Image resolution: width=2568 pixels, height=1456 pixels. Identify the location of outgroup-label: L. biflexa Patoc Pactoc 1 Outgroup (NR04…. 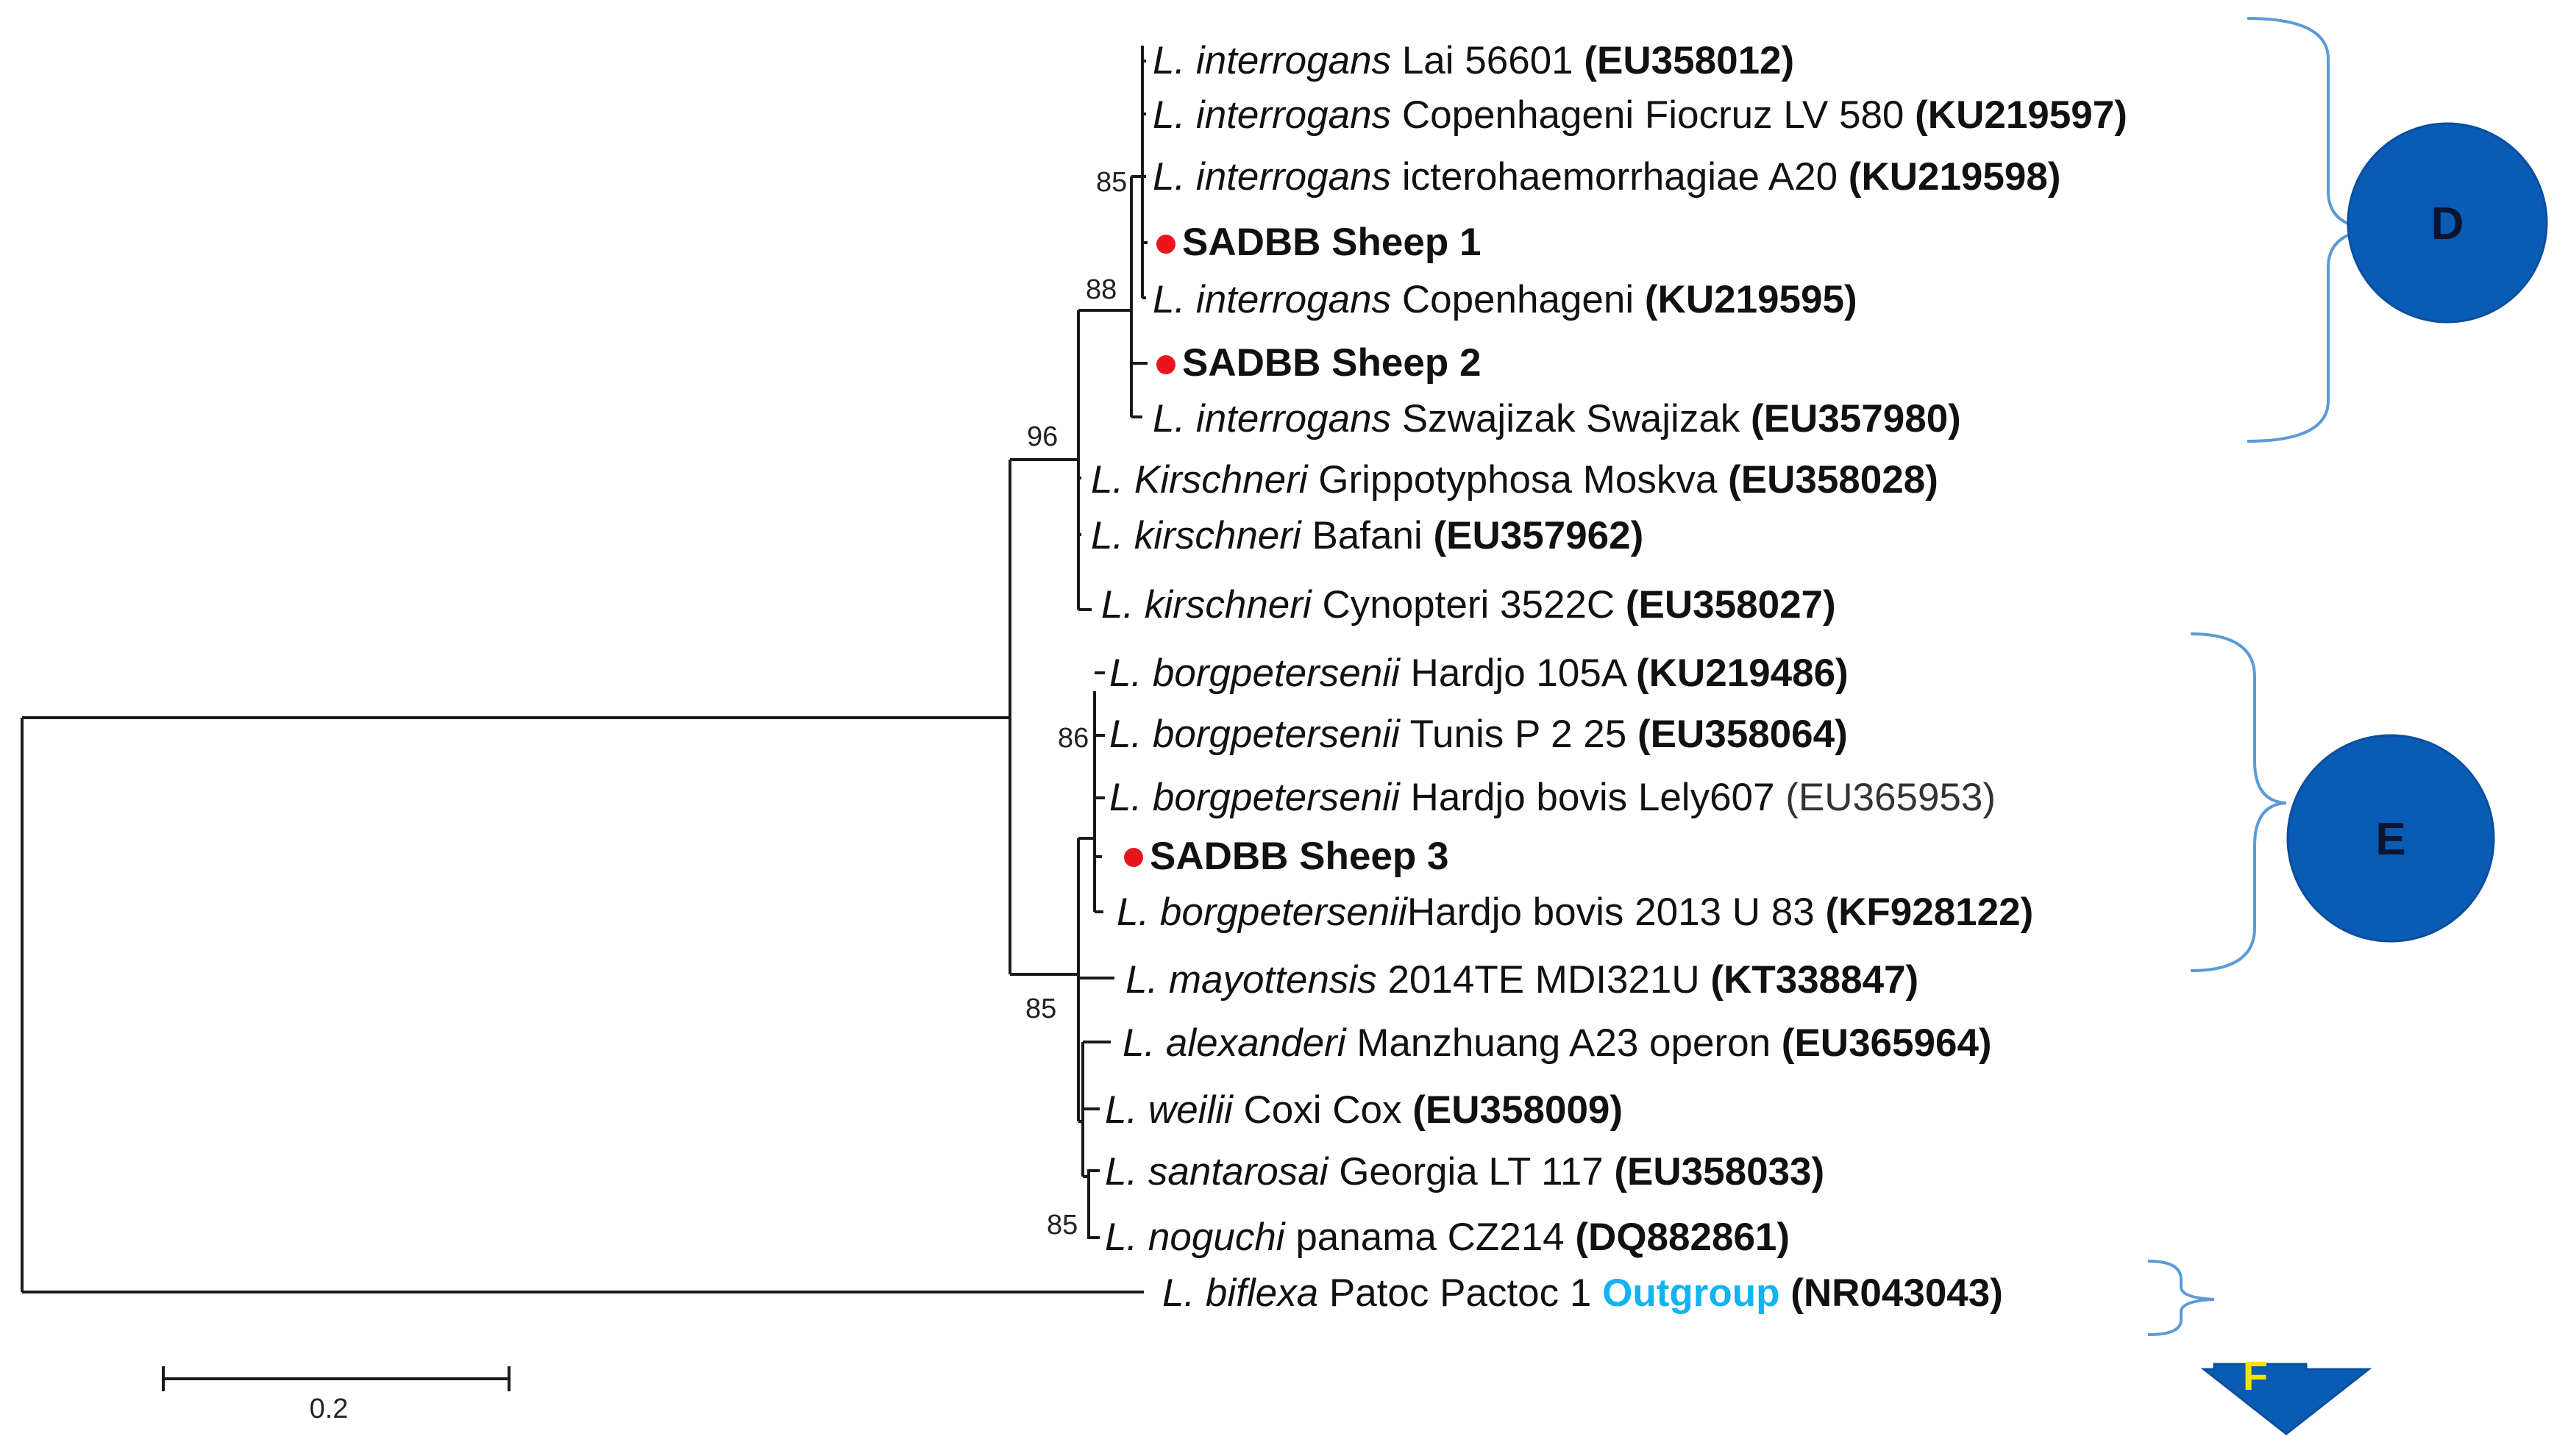
(1583, 1293).